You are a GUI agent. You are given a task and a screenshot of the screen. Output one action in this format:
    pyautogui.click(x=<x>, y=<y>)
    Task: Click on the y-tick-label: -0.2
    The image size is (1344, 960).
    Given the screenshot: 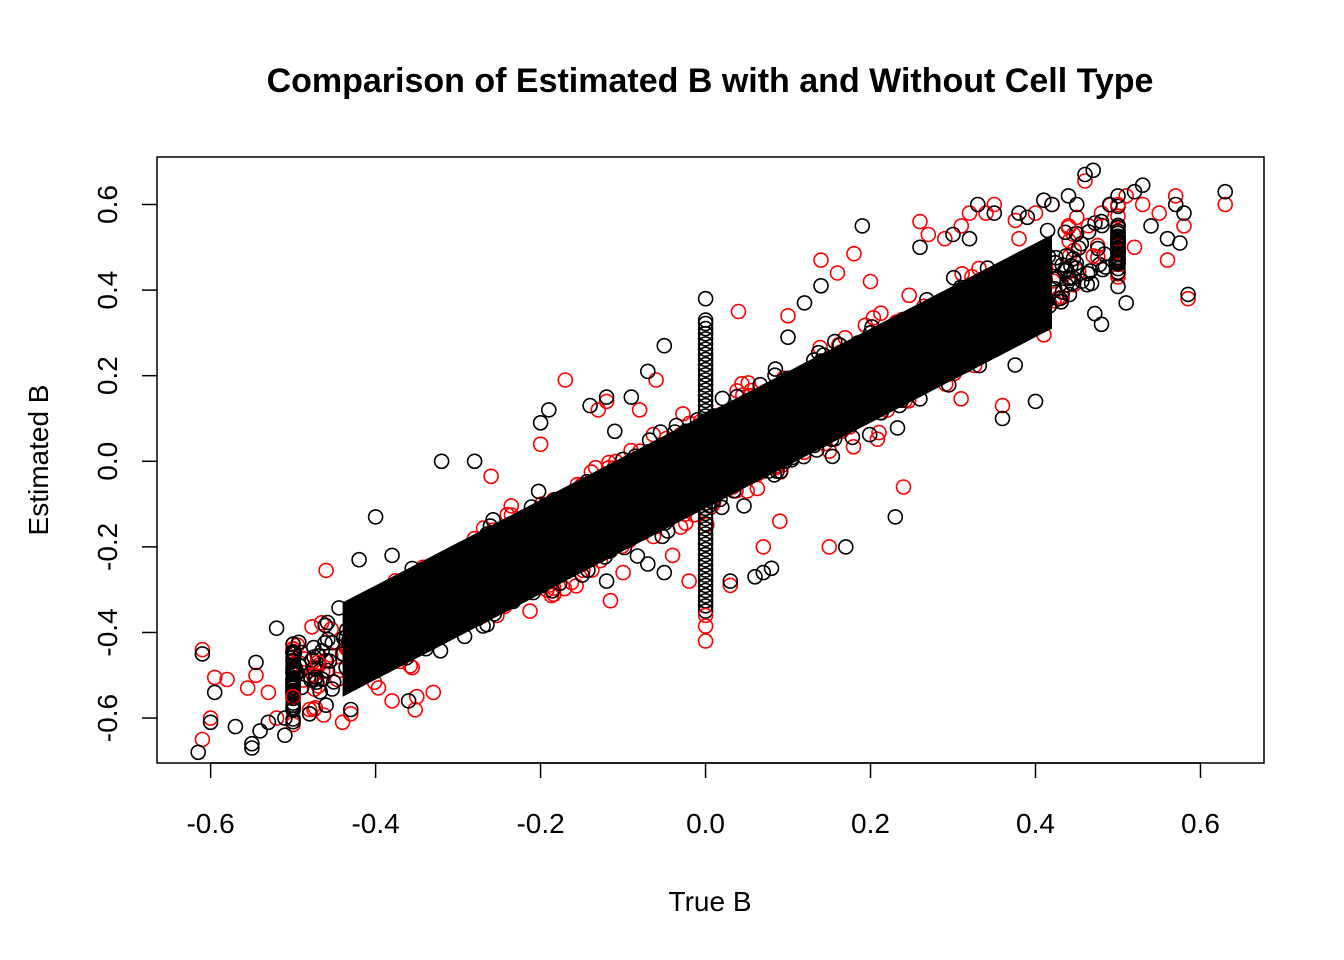 What is the action you would take?
    pyautogui.click(x=107, y=547)
    